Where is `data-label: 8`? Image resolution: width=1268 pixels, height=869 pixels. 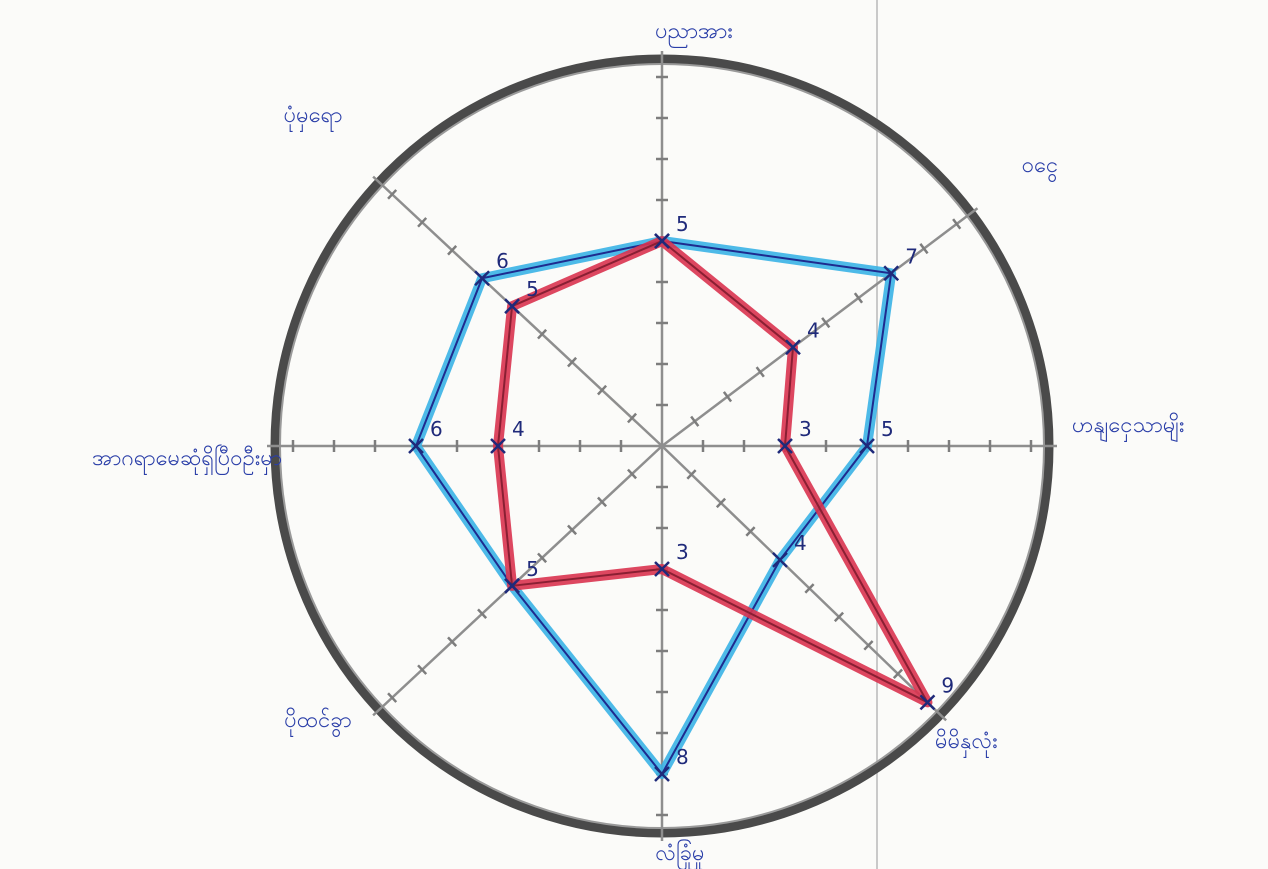 data-label: 8 is located at coordinates (682, 757).